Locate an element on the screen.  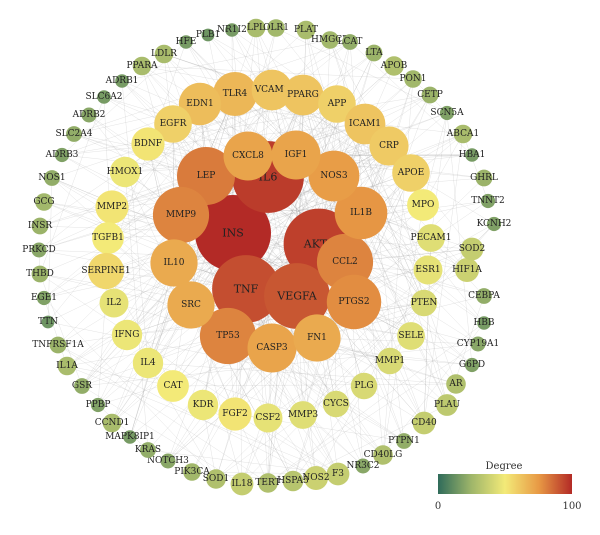
gene-node-slc2a4: SLC2A4 is located at coordinates (74, 134).